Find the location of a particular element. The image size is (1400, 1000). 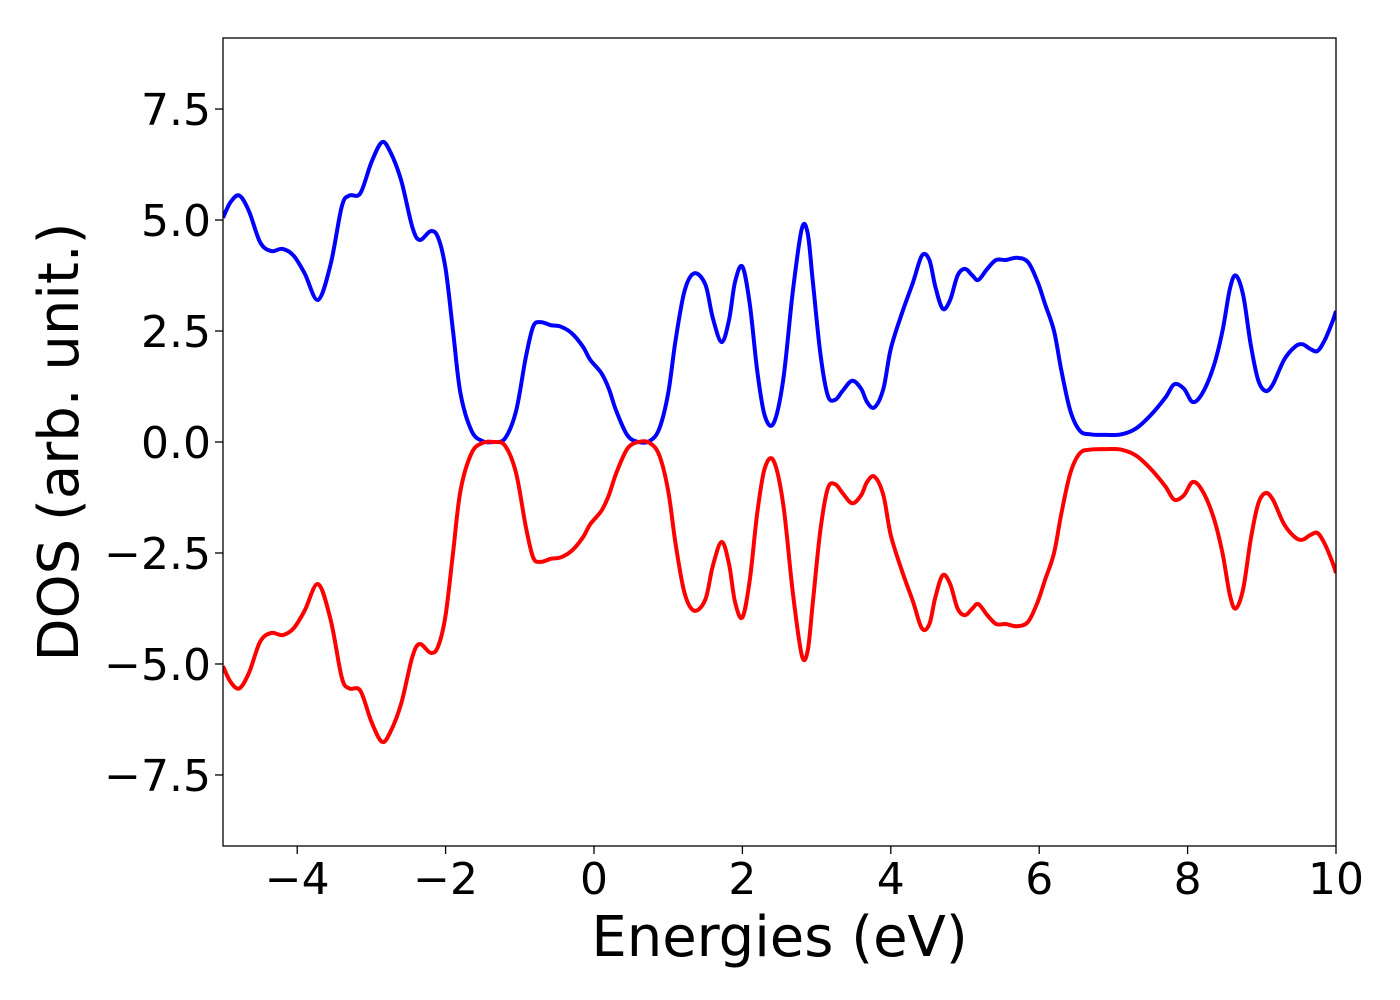

x-tick-label: −2 is located at coordinates (445, 879).